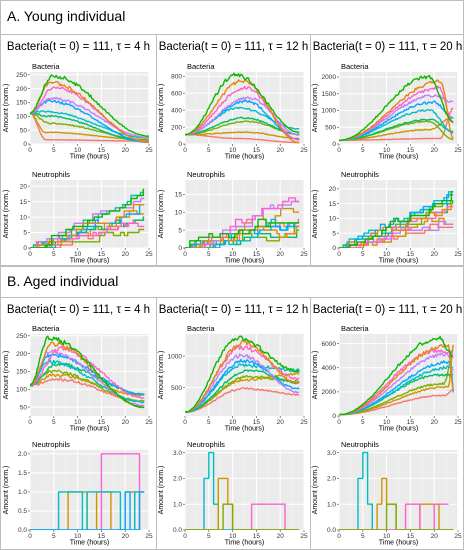 The width and height of the screenshot is (466, 550). Describe the element at coordinates (329, 344) in the screenshot. I see `y-tick-label: 6000` at that location.